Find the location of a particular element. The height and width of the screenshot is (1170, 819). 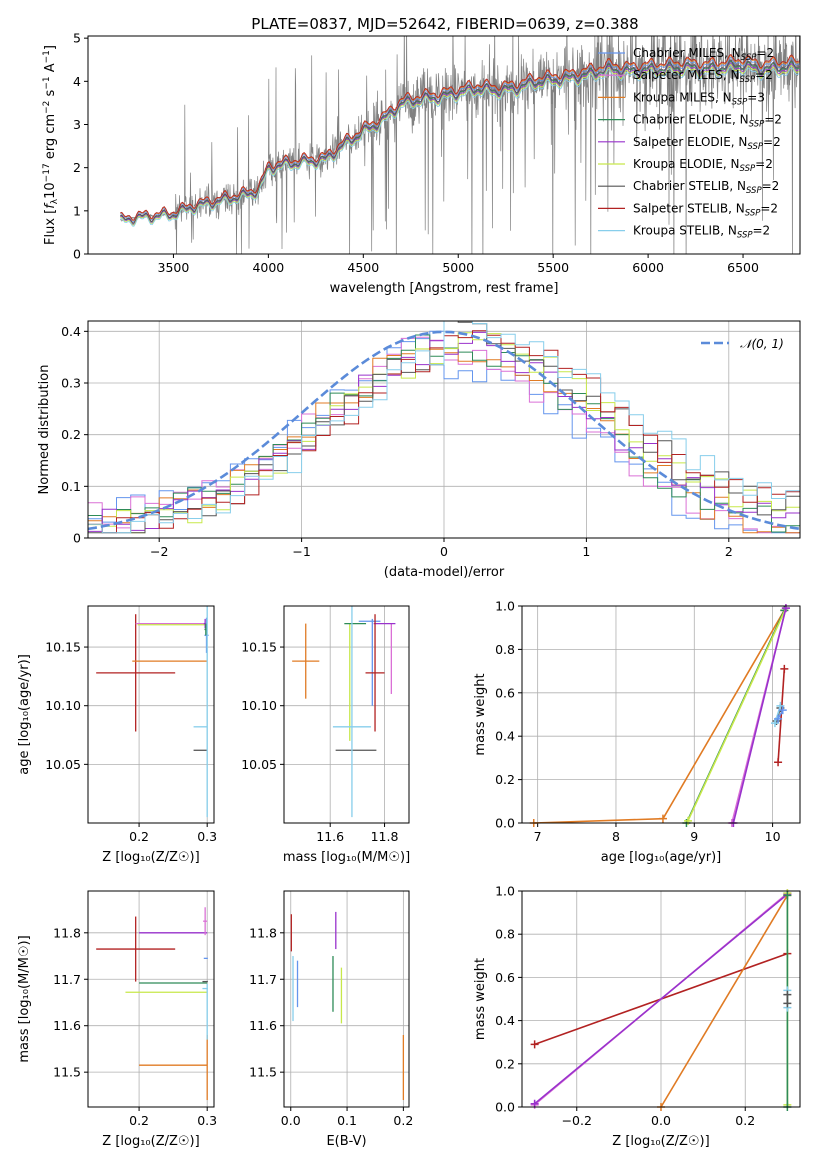

y-tick-label: 0.8 is located at coordinates (505, 934).